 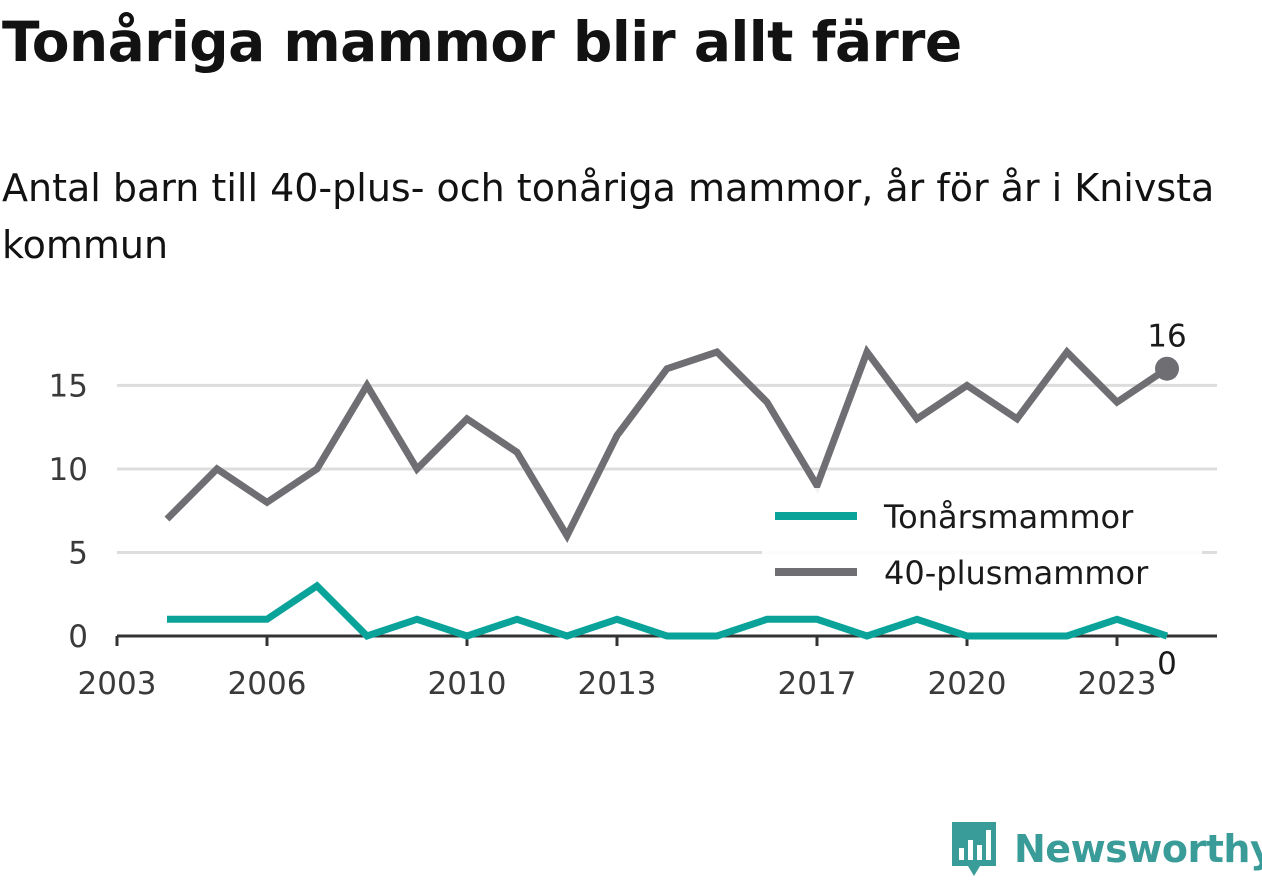 I want to click on end-label-40-plusmammor: 16, so click(x=1166, y=337).